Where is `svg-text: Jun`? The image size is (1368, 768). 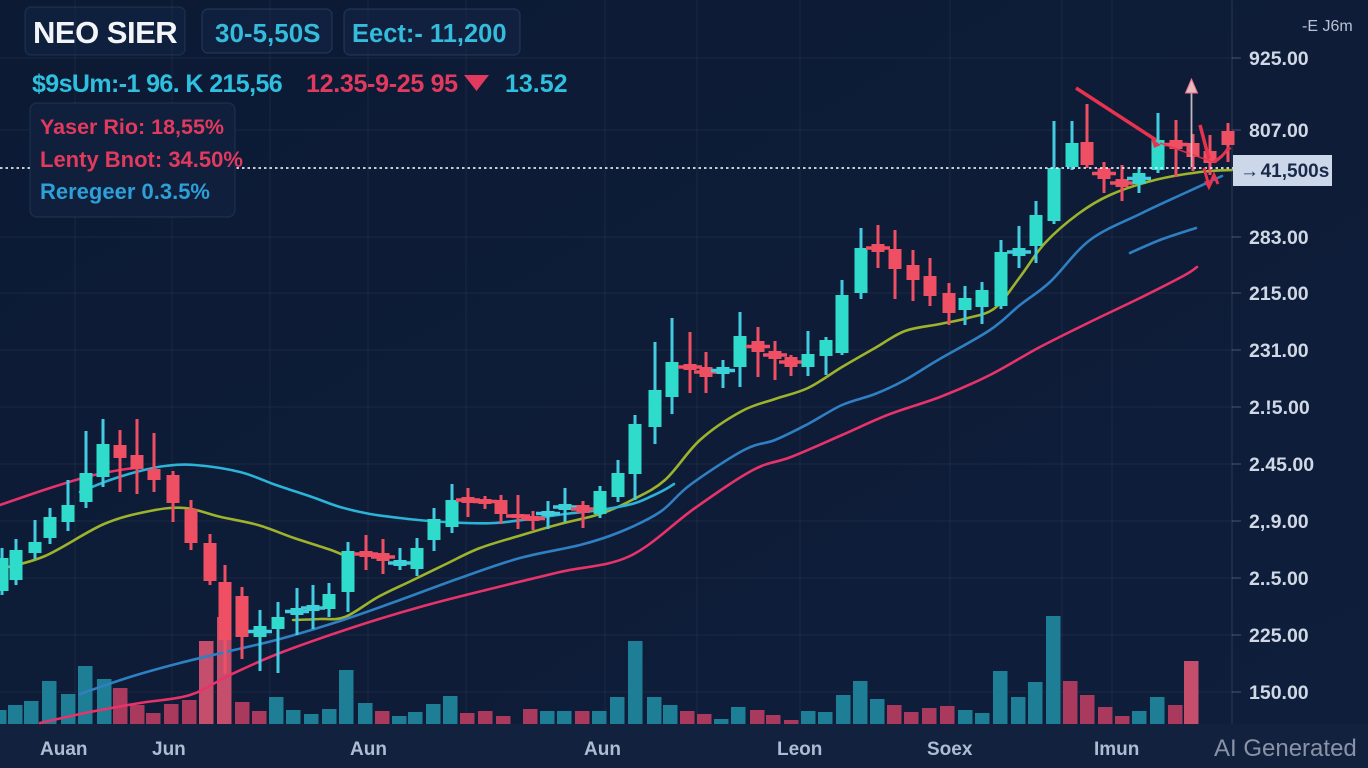 svg-text: Jun is located at coordinates (169, 749).